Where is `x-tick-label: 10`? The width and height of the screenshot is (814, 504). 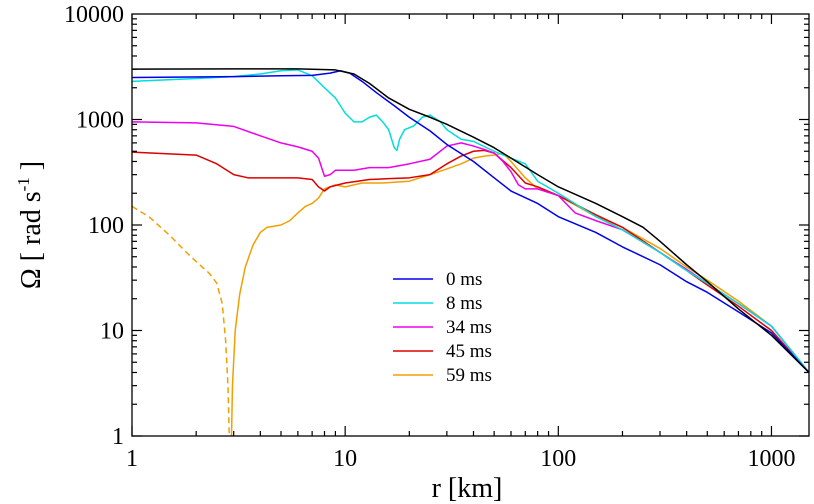
x-tick-label: 10 is located at coordinates (345, 459).